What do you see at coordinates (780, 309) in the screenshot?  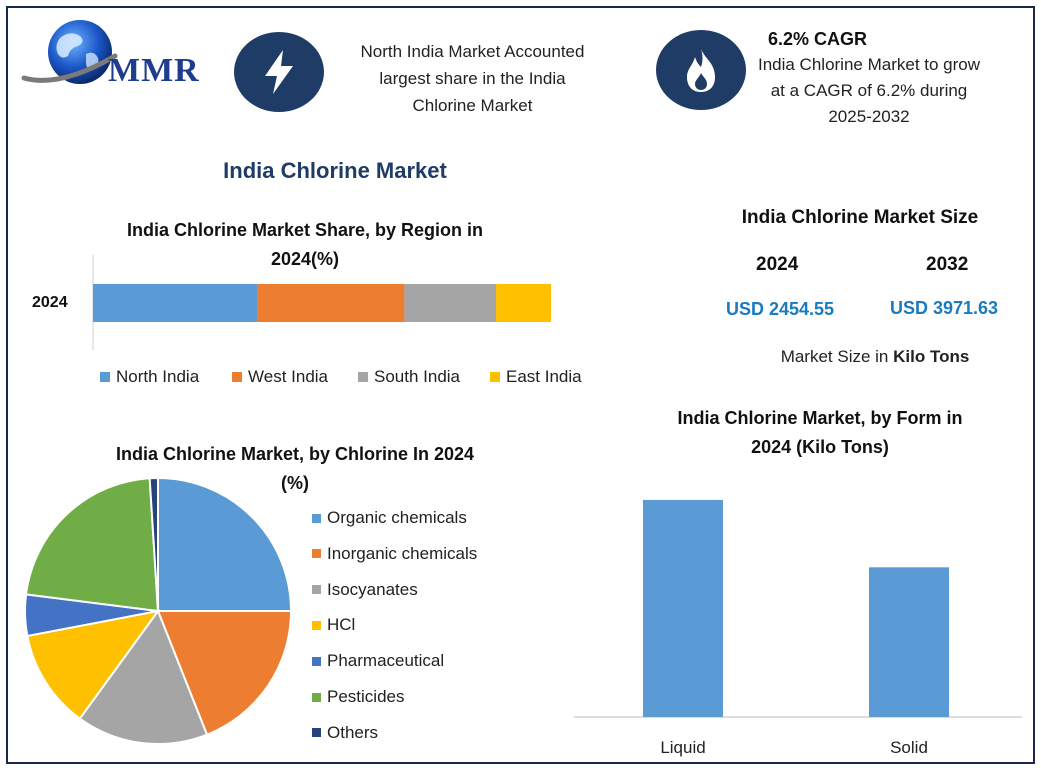 I see `size-value-2024: USD 2454.55` at bounding box center [780, 309].